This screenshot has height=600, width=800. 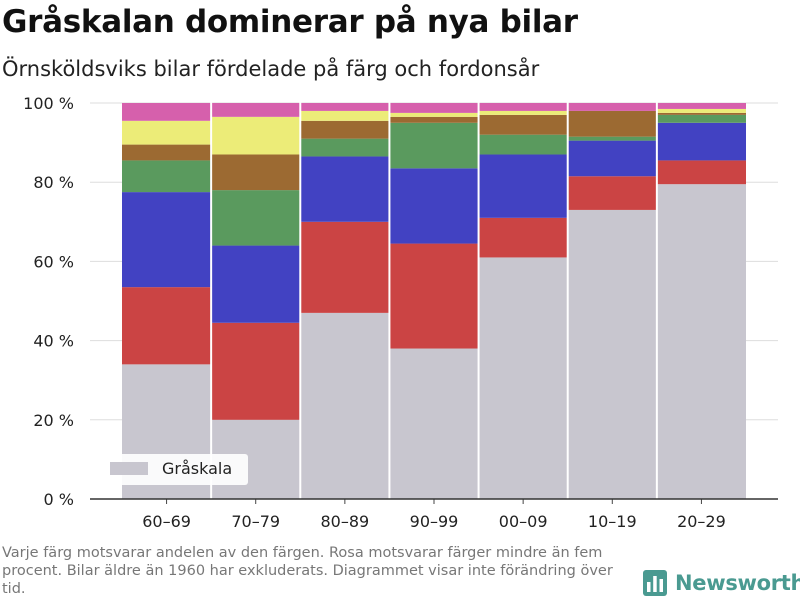 I want to click on legend-swatch, so click(x=129, y=468).